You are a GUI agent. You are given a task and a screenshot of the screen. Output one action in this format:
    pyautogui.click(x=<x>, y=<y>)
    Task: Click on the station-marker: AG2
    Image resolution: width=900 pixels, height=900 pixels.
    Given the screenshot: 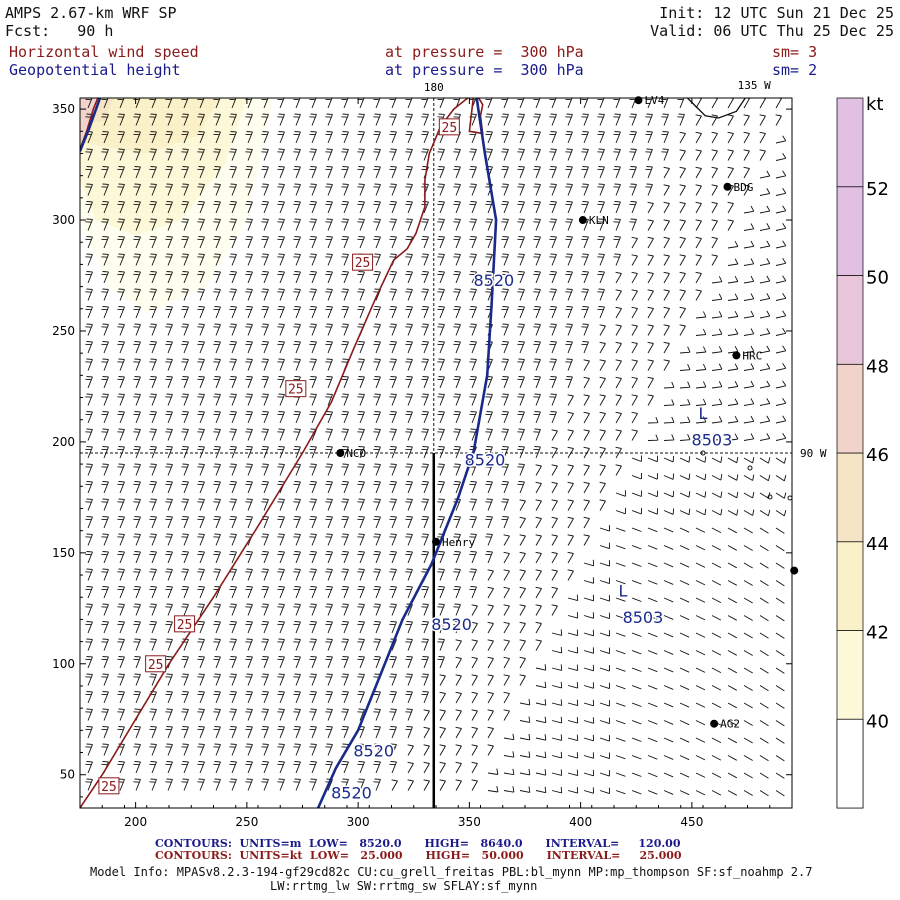 What is the action you would take?
    pyautogui.click(x=725, y=724)
    